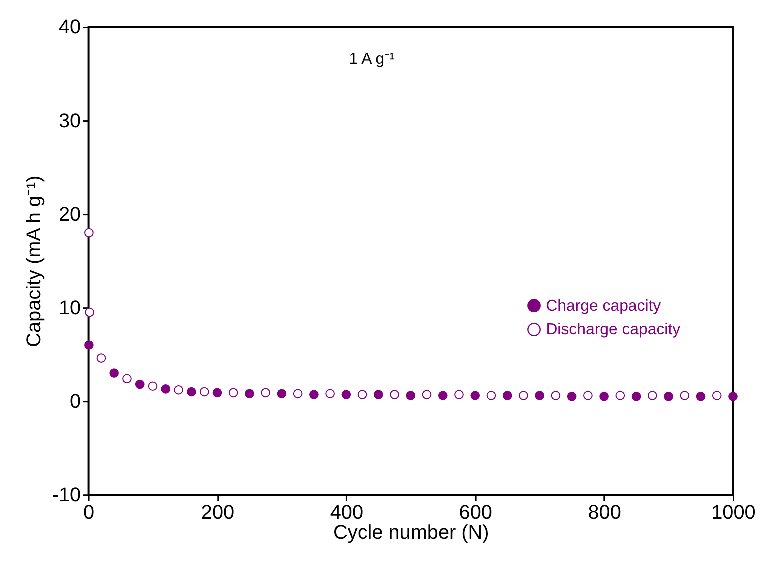 Image resolution: width=780 pixels, height=571 pixels. I want to click on annotation: 1 A g⁻¹, so click(372, 59).